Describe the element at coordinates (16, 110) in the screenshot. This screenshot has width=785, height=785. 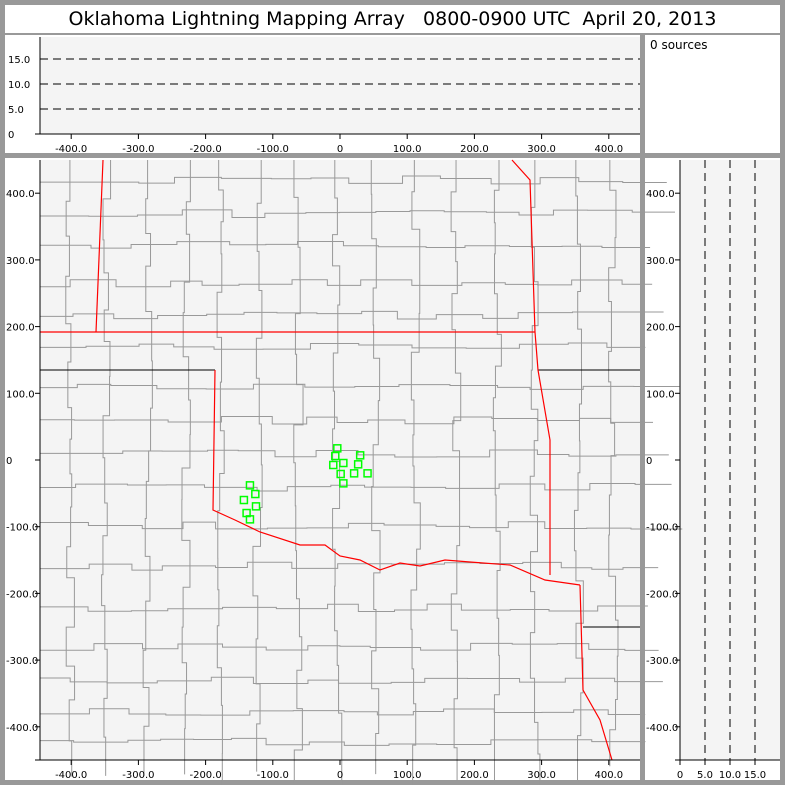
I see `y-tick-label: 5.0` at that location.